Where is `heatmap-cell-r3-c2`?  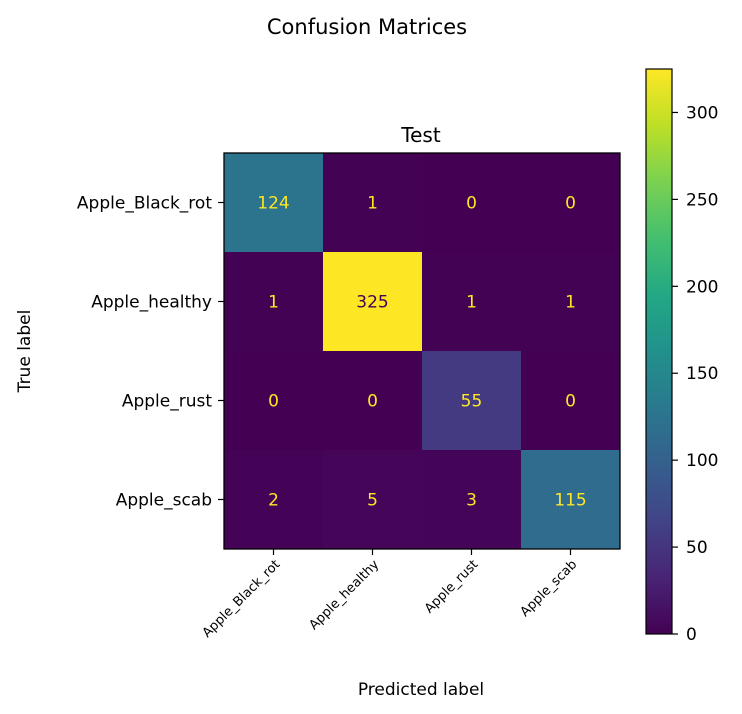
heatmap-cell-r3-c2 is located at coordinates (472, 500).